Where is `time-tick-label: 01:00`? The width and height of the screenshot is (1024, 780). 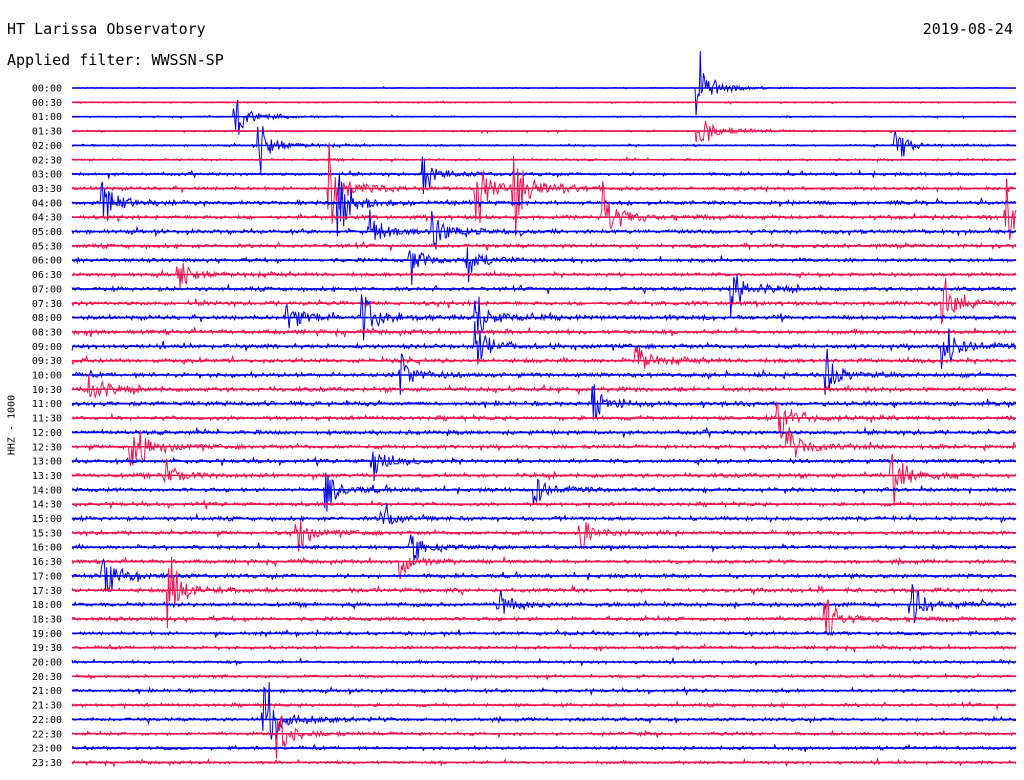 time-tick-label: 01:00 is located at coordinates (47, 117).